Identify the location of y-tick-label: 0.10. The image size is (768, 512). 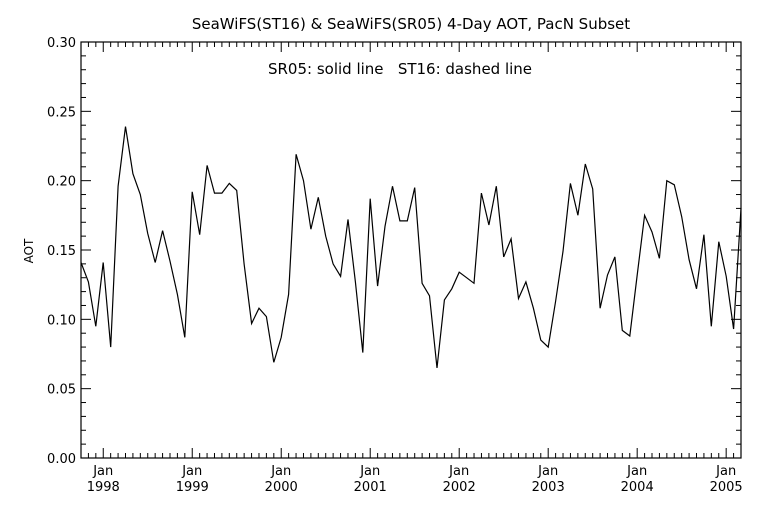
(61, 320).